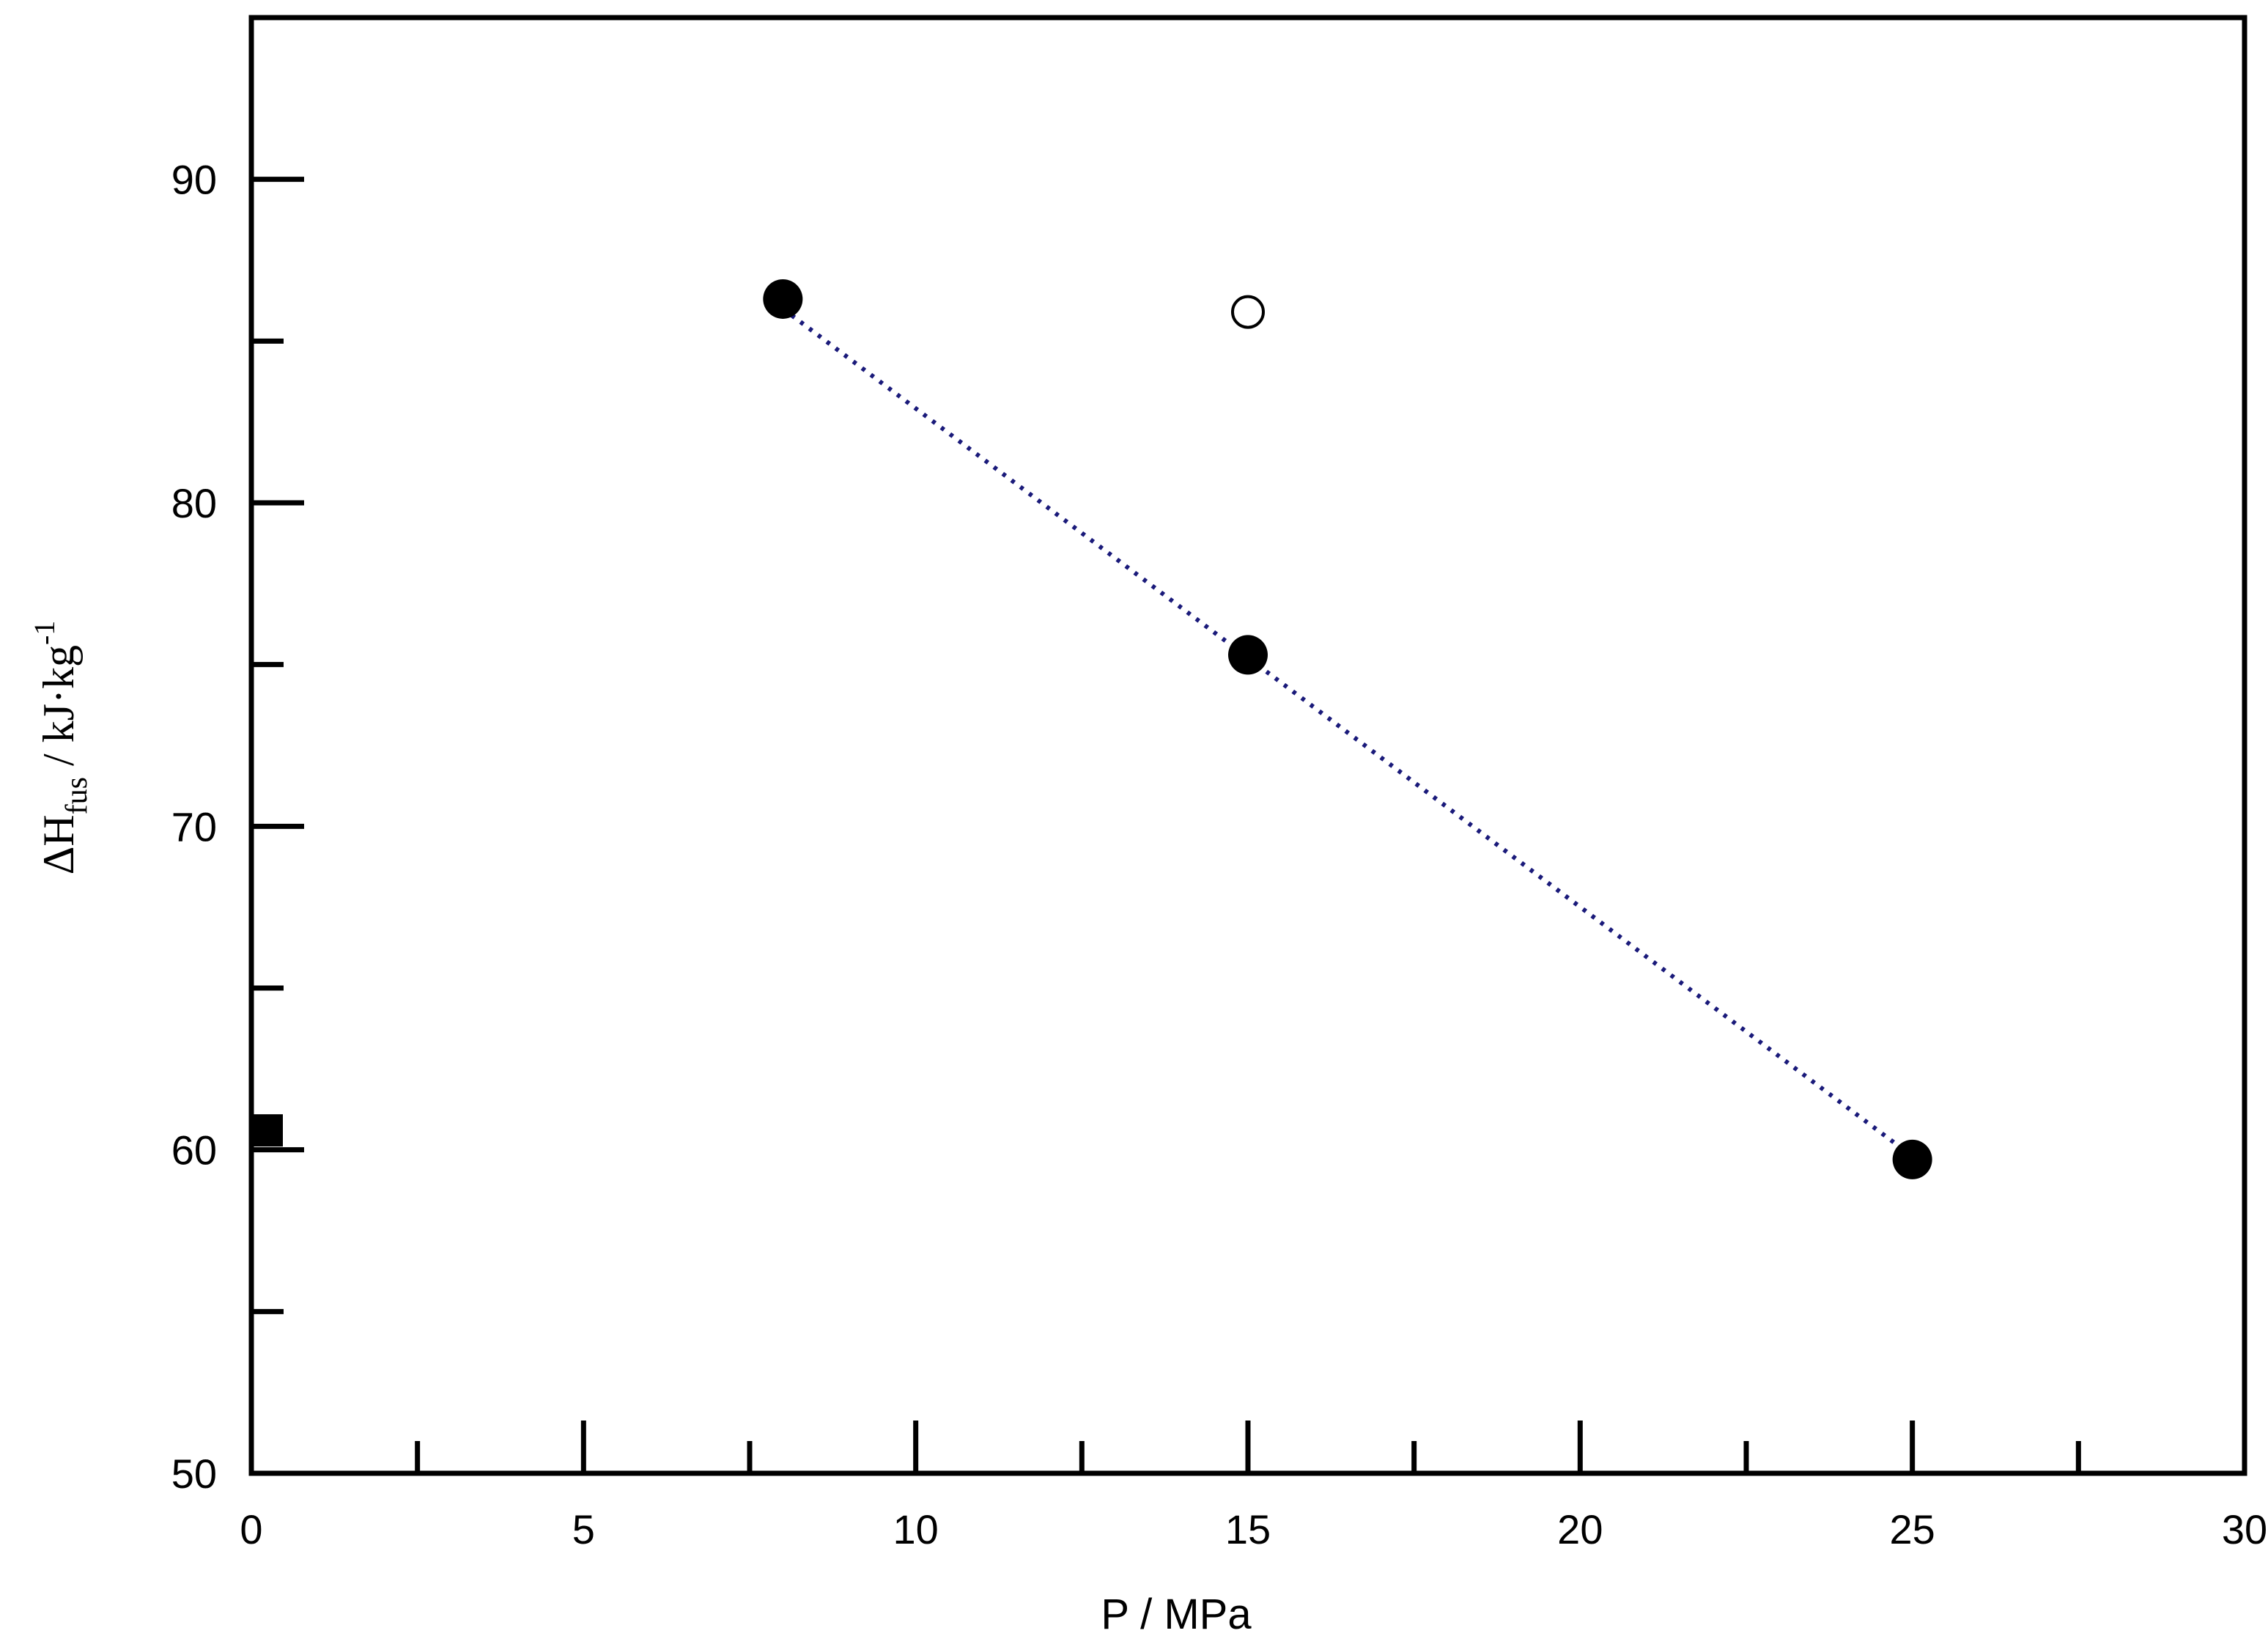  I want to click on y-axis-title: ΔHfus / kJ·kg-1, so click(61, 748).